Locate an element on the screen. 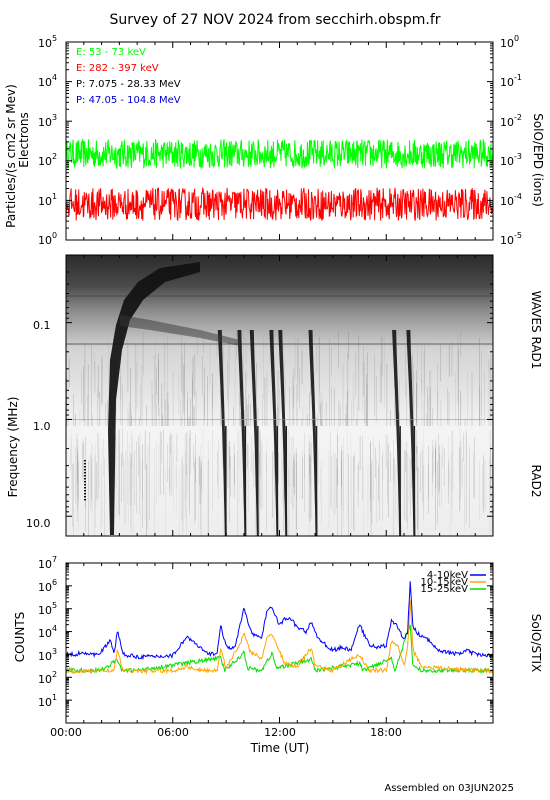 The image size is (550, 800). epd-ylabel: Particles/(s cm2 sr Mev) is located at coordinates (11, 156).